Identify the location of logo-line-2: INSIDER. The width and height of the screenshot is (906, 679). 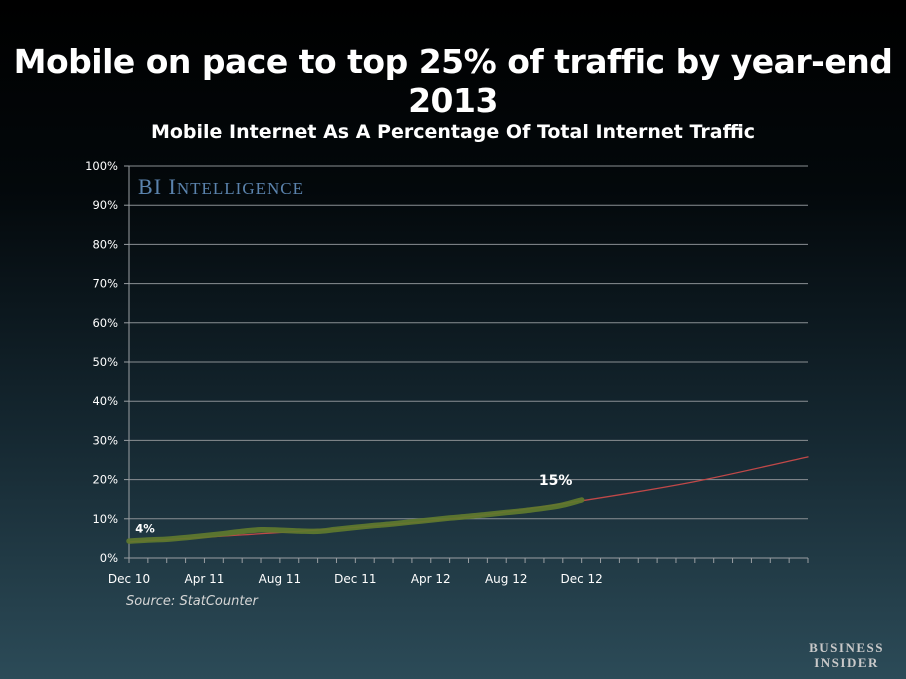
(846, 662).